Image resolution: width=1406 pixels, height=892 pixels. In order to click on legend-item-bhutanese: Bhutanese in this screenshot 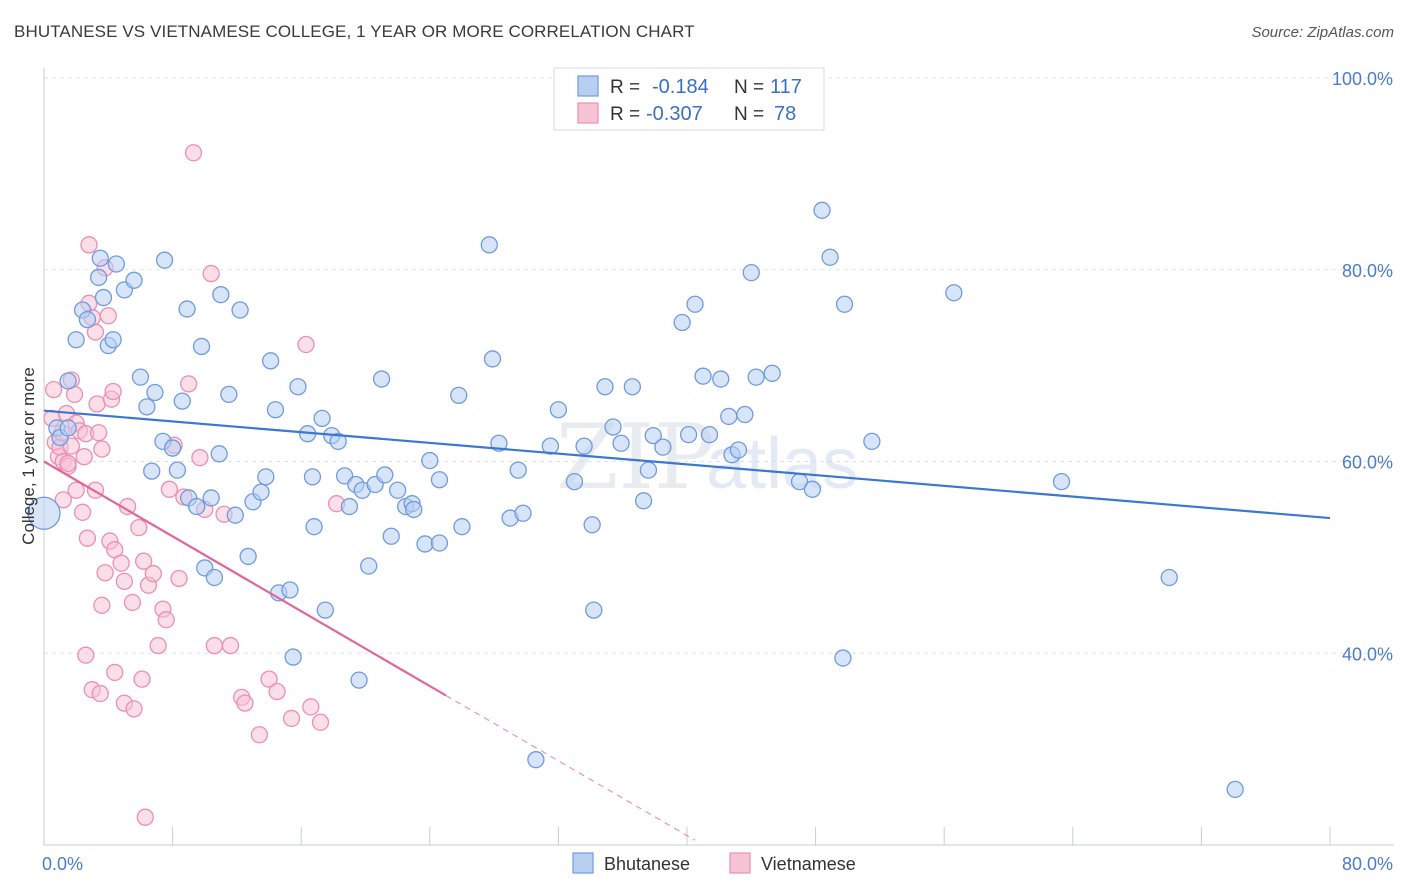, I will do `click(647, 864)`.